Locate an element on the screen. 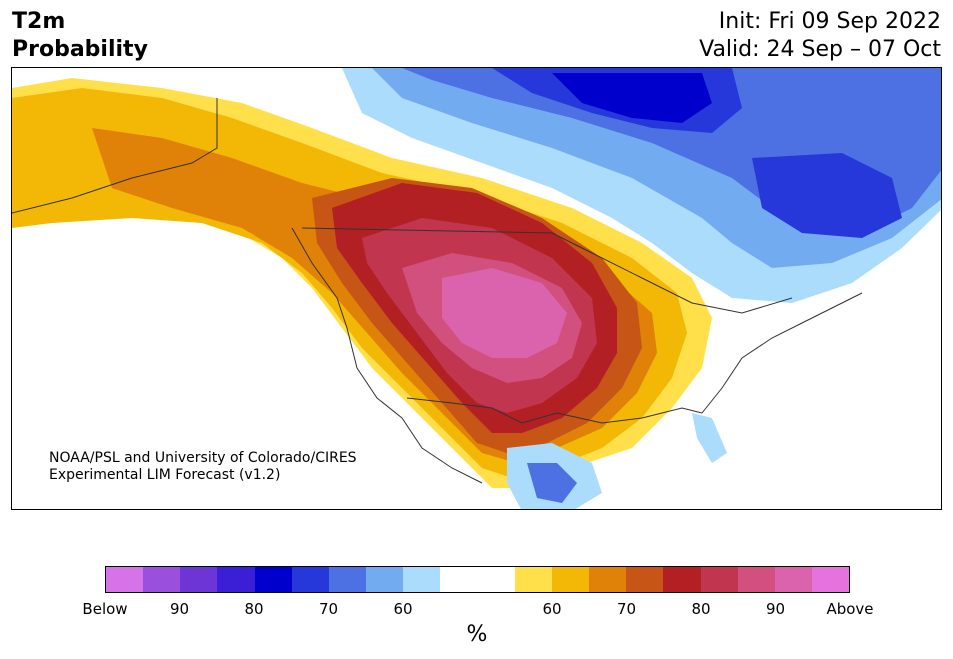 This screenshot has width=953, height=659. warm-region-peak is located at coordinates (504, 313).